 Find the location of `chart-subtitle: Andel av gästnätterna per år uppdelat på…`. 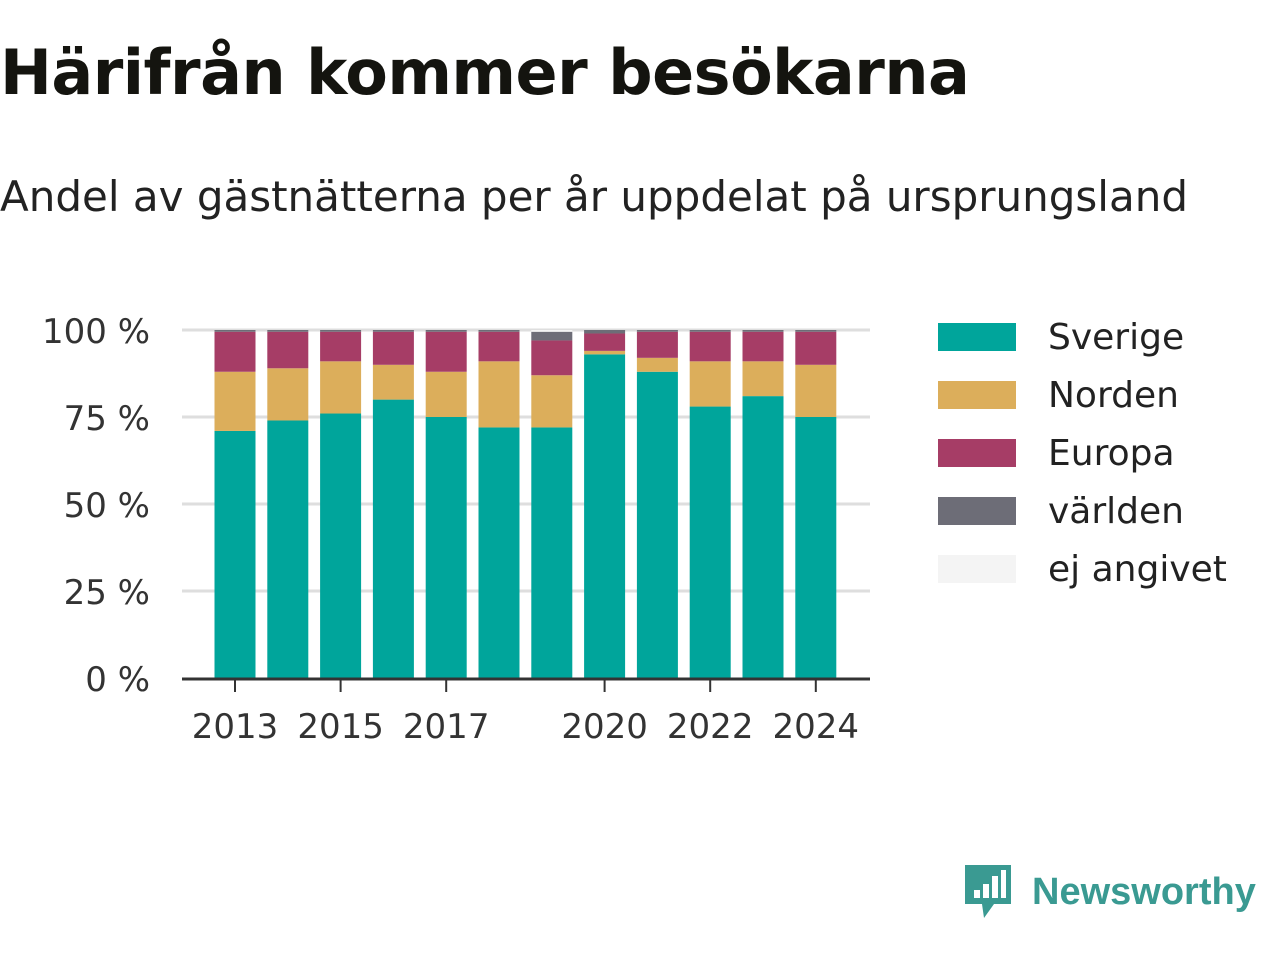

chart-subtitle: Andel av gästnätterna per år uppdelat på… is located at coordinates (594, 196).